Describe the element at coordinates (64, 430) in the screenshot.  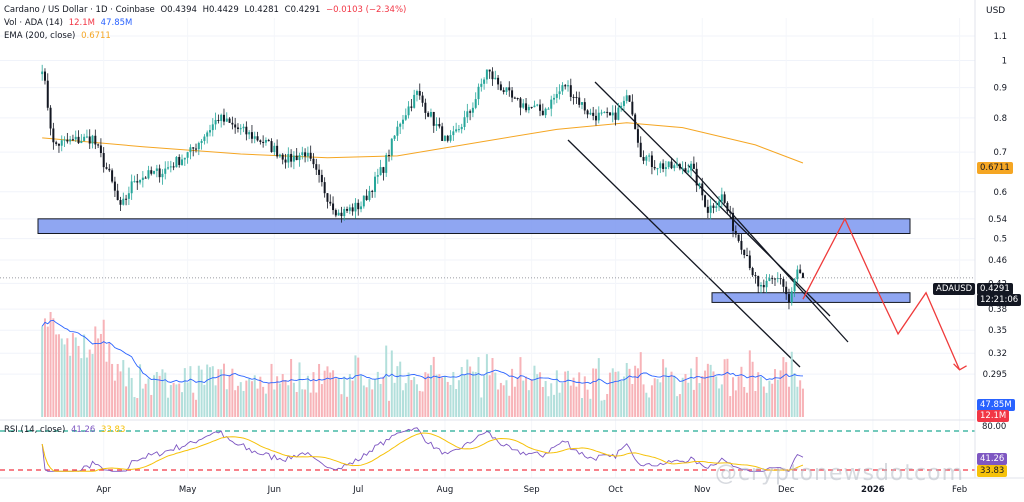
I see `legend-rsi-row: RSI (14, close) 41.26 33.83` at that location.